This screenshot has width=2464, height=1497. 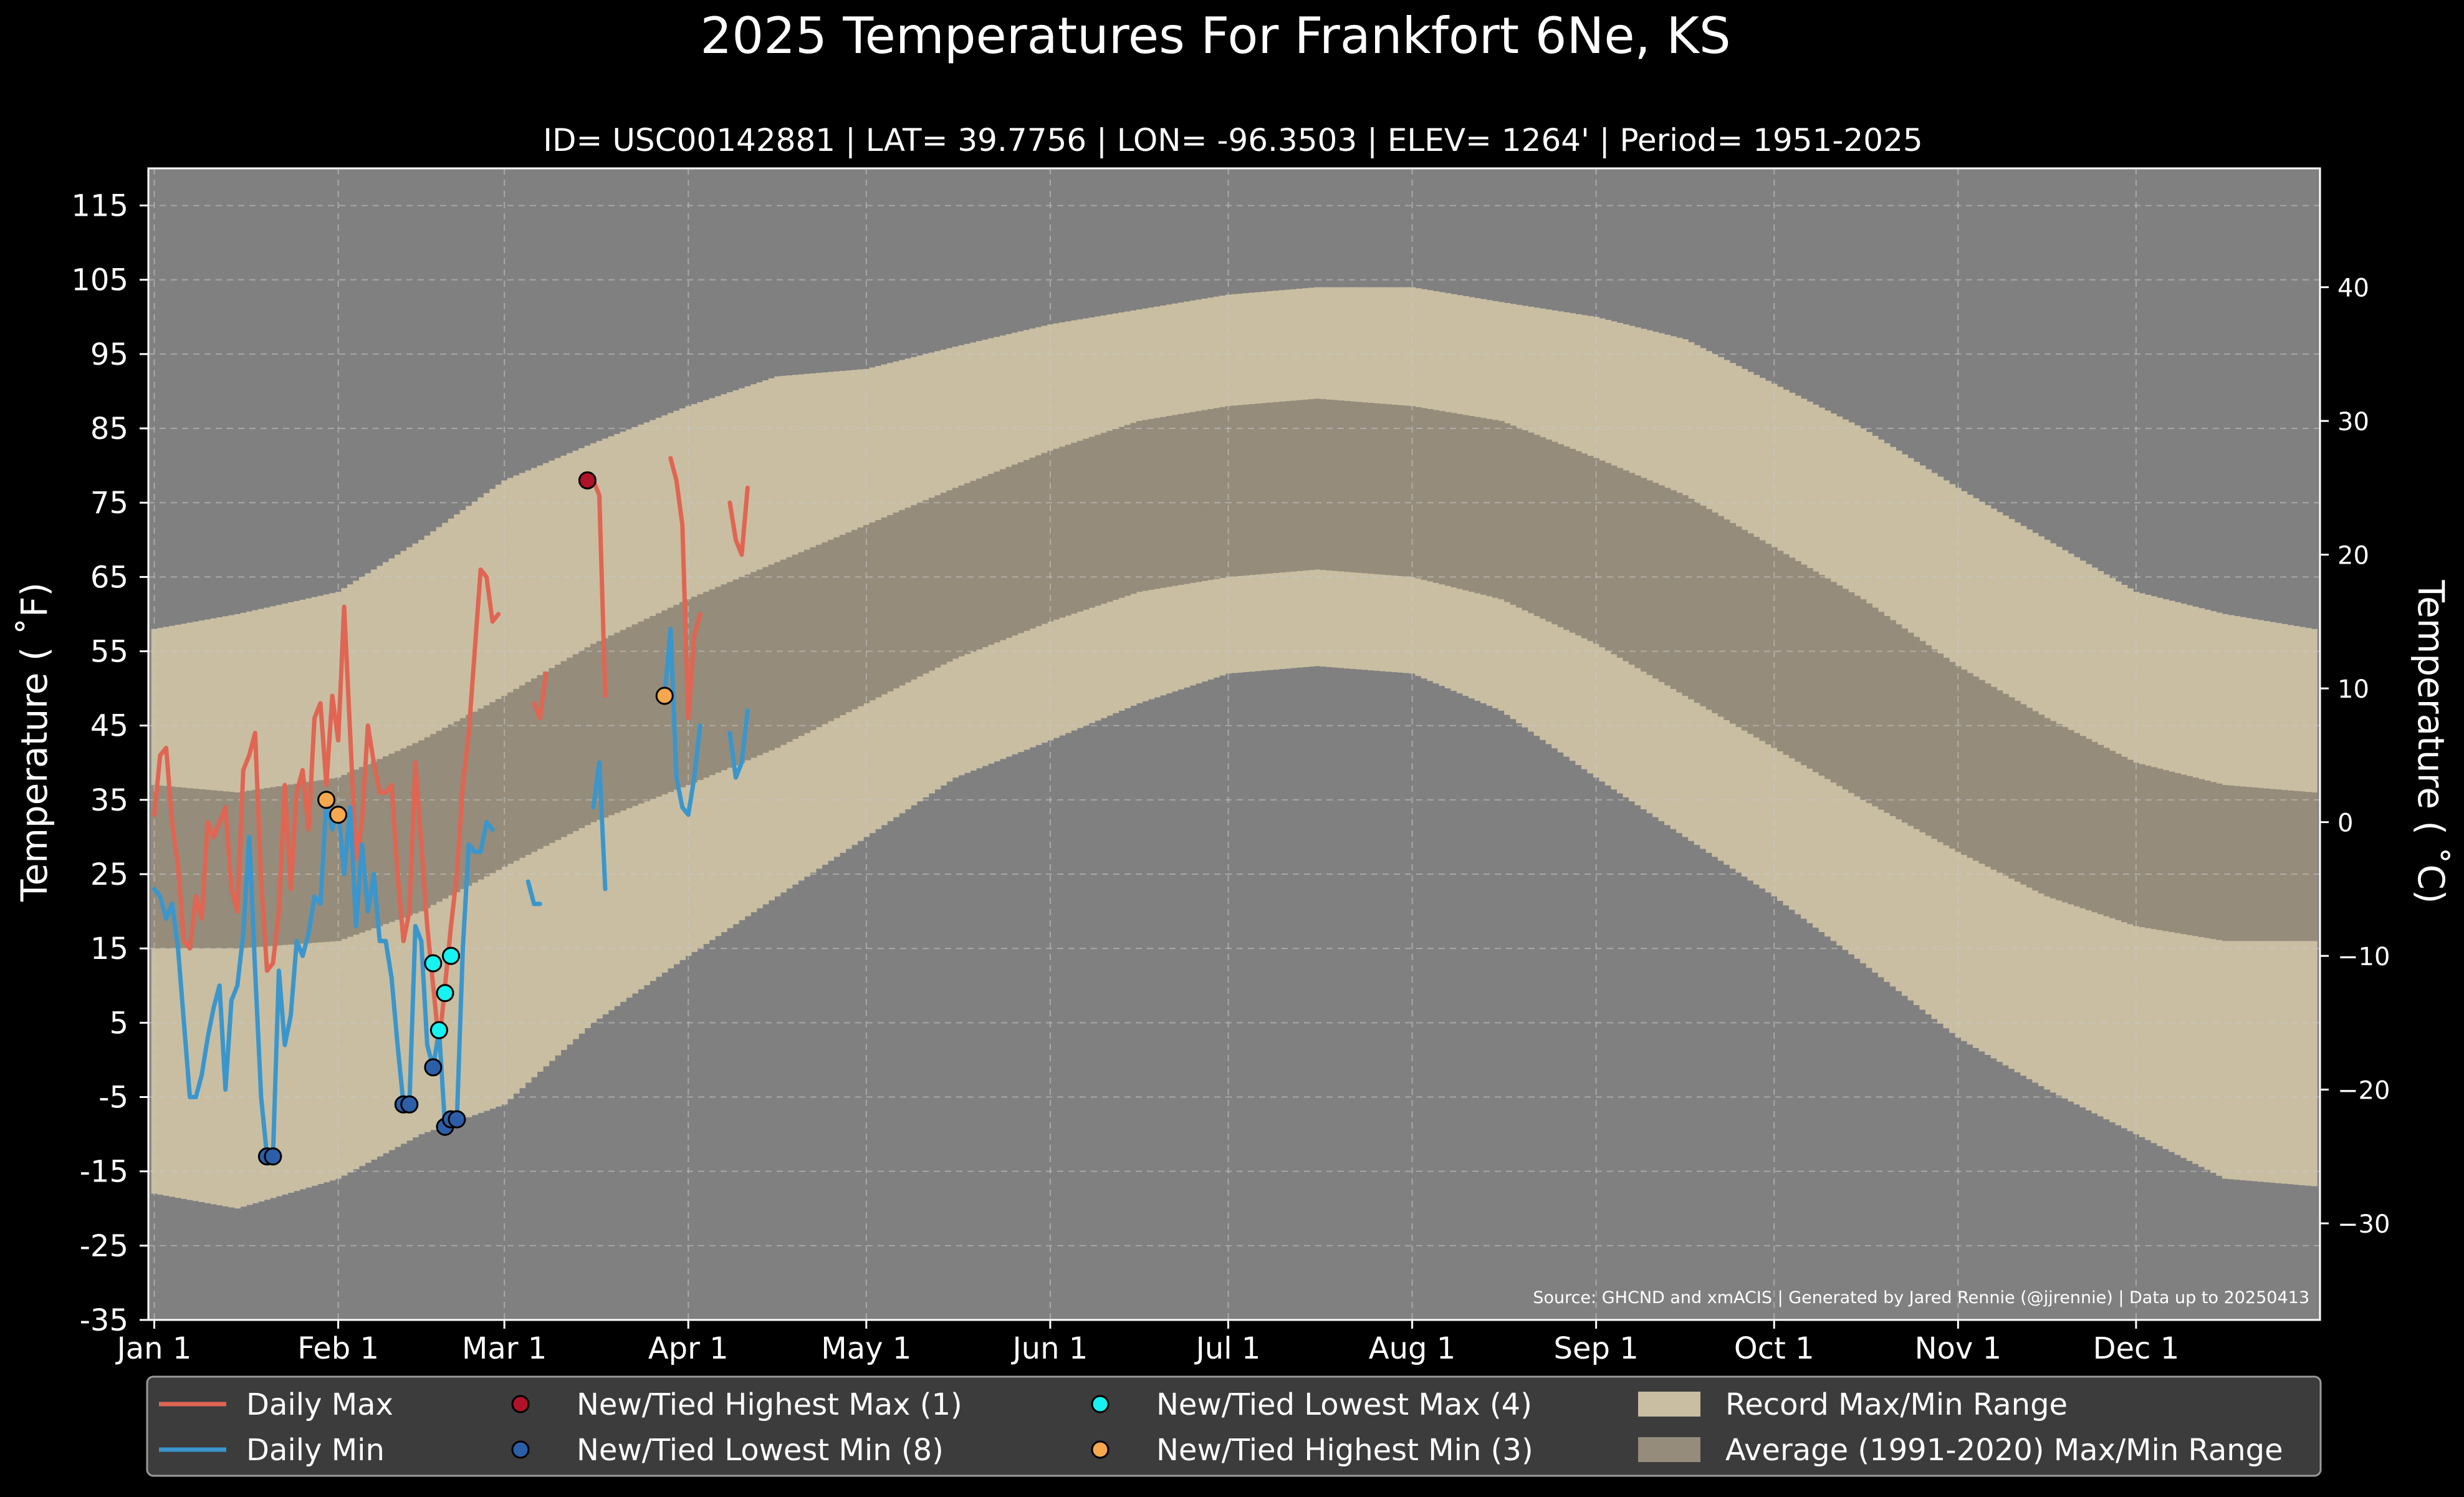 What do you see at coordinates (1669, 1404) in the screenshot?
I see `legend-swatch-patch` at bounding box center [1669, 1404].